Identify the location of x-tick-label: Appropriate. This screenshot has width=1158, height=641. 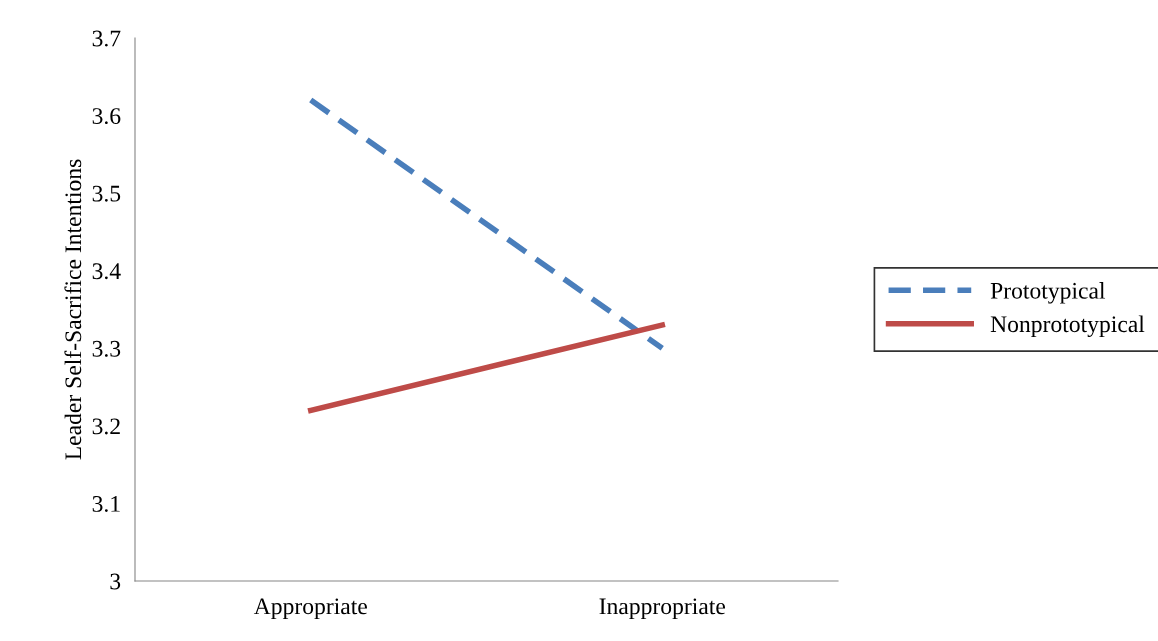
(310, 609).